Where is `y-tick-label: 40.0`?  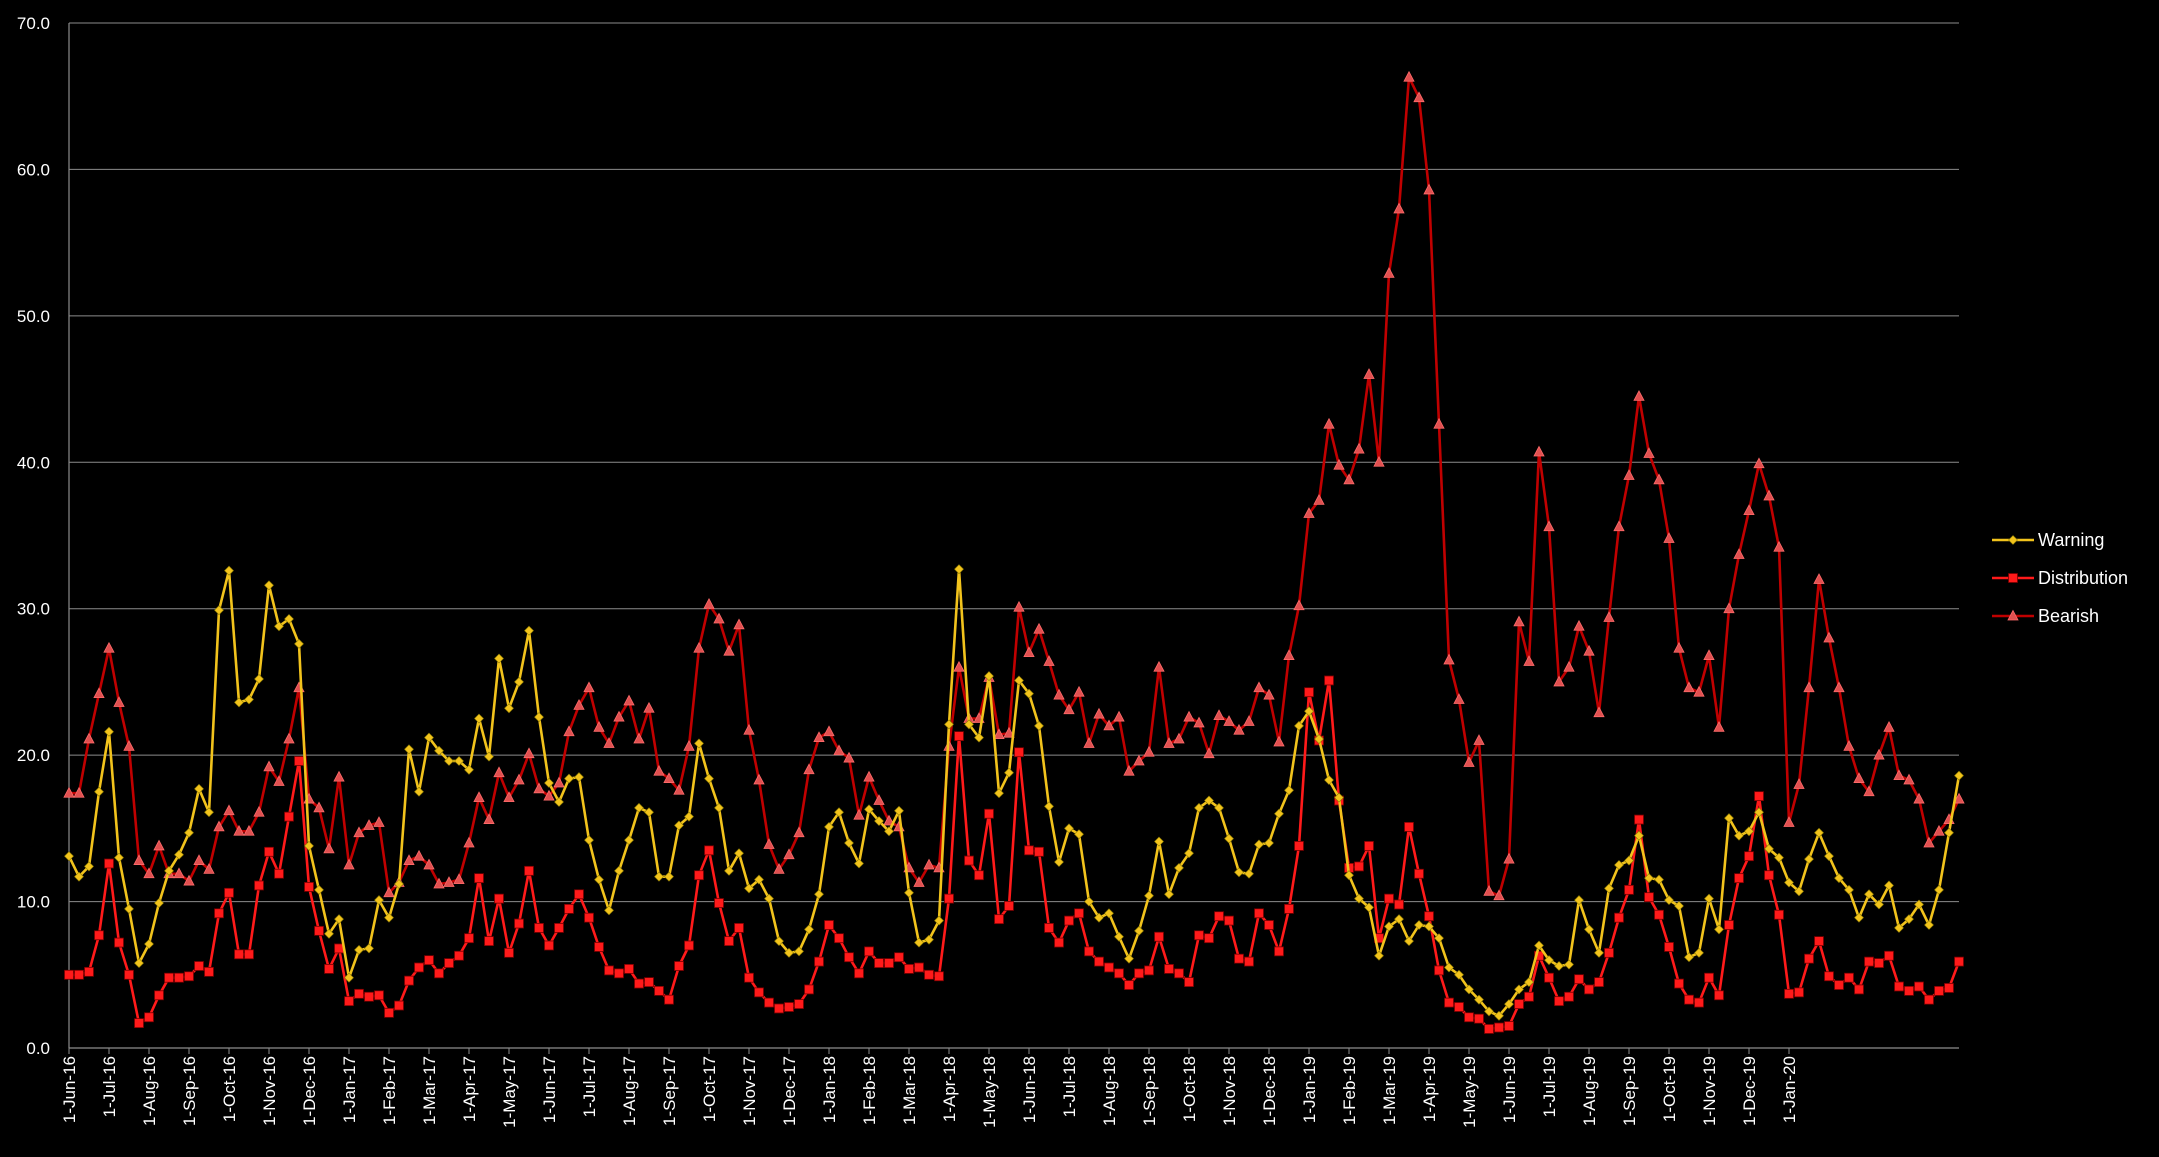
y-tick-label: 40.0 is located at coordinates (33, 462).